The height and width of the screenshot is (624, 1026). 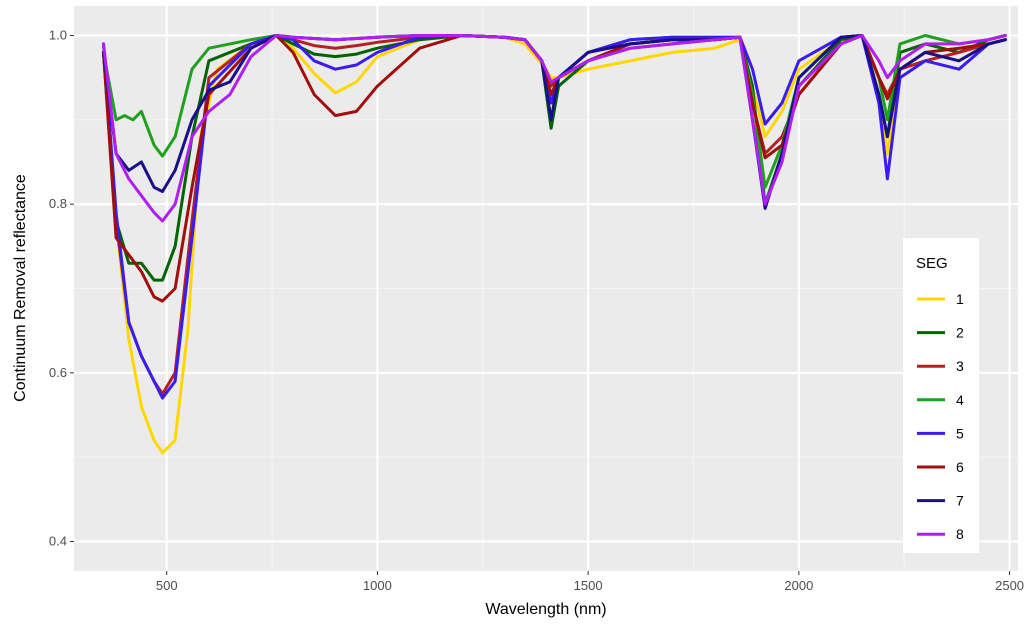 I want to click on y-tick-label: 0.8, so click(x=58, y=203).